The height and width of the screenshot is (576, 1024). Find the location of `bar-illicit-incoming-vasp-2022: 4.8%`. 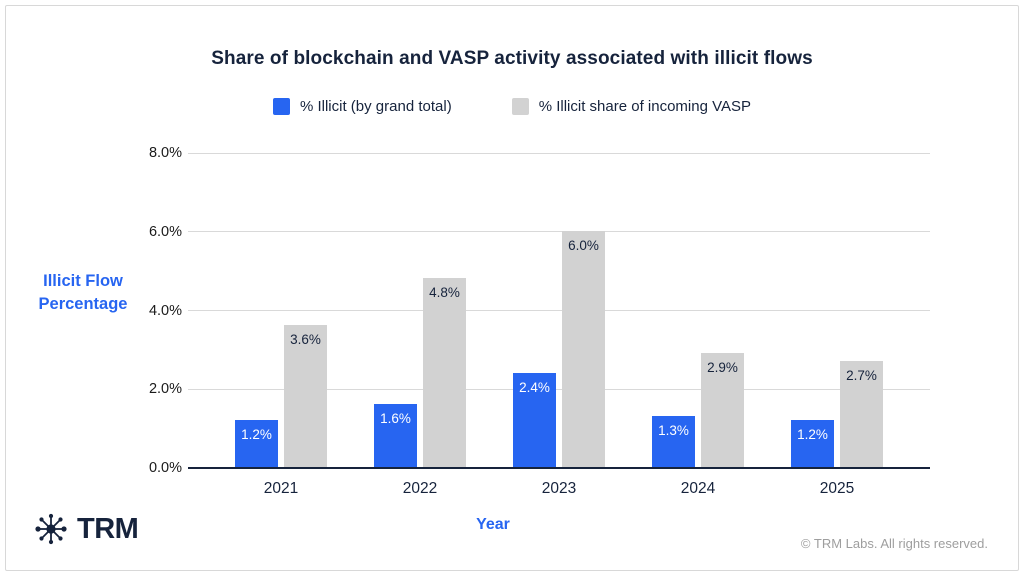

bar-illicit-incoming-vasp-2022: 4.8% is located at coordinates (444, 372).